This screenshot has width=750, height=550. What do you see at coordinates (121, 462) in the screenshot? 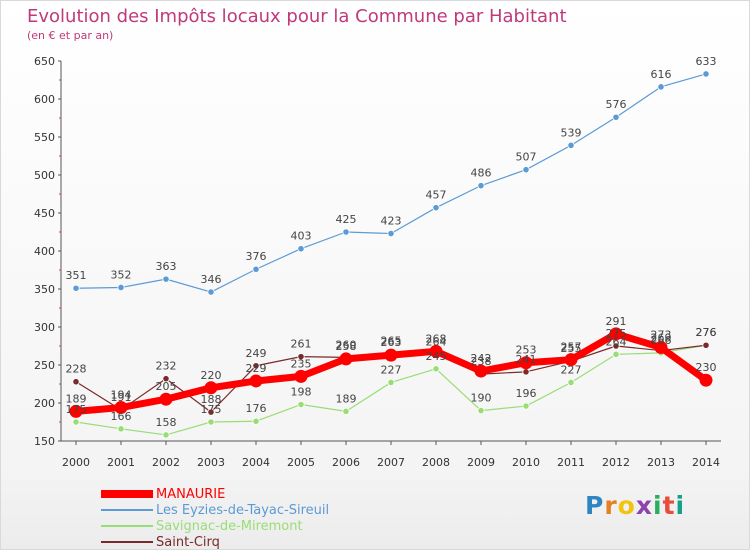
I see `x-tick-label: 2001` at bounding box center [121, 462].